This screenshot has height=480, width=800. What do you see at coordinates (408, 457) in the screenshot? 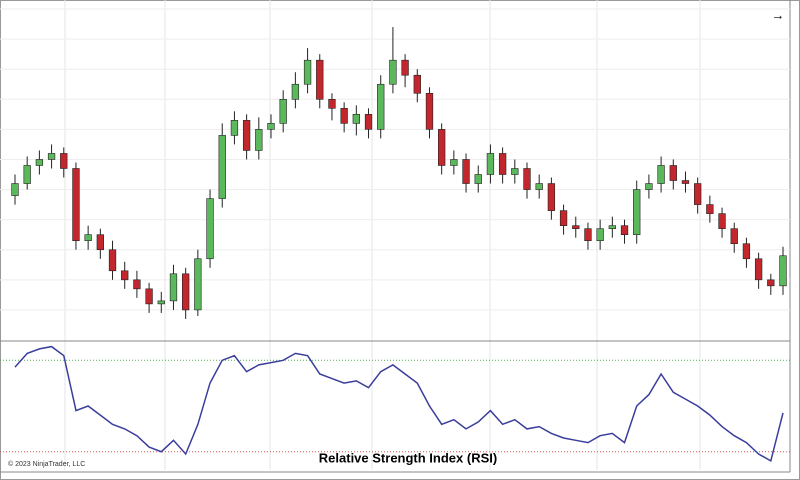
I see `rsi-title: Relative Strength Index (RSI)` at bounding box center [408, 457].